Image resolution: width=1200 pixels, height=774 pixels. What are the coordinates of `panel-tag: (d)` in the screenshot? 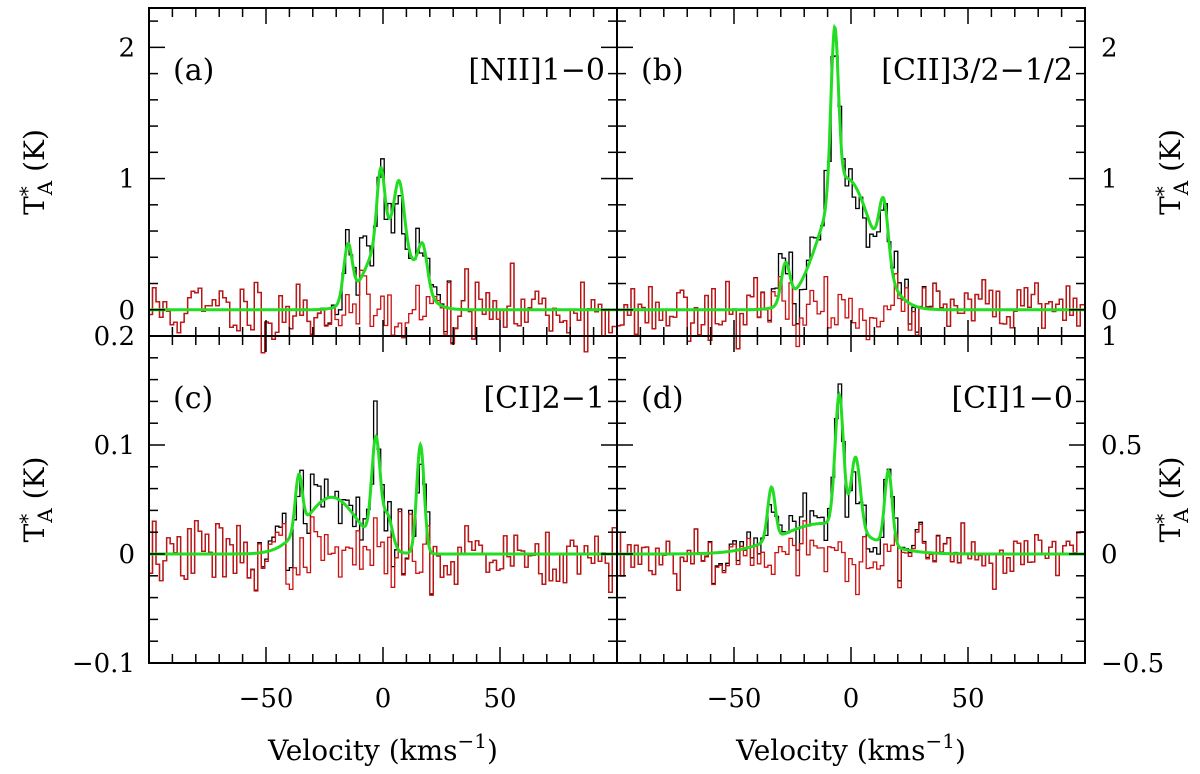 It's located at (662, 398).